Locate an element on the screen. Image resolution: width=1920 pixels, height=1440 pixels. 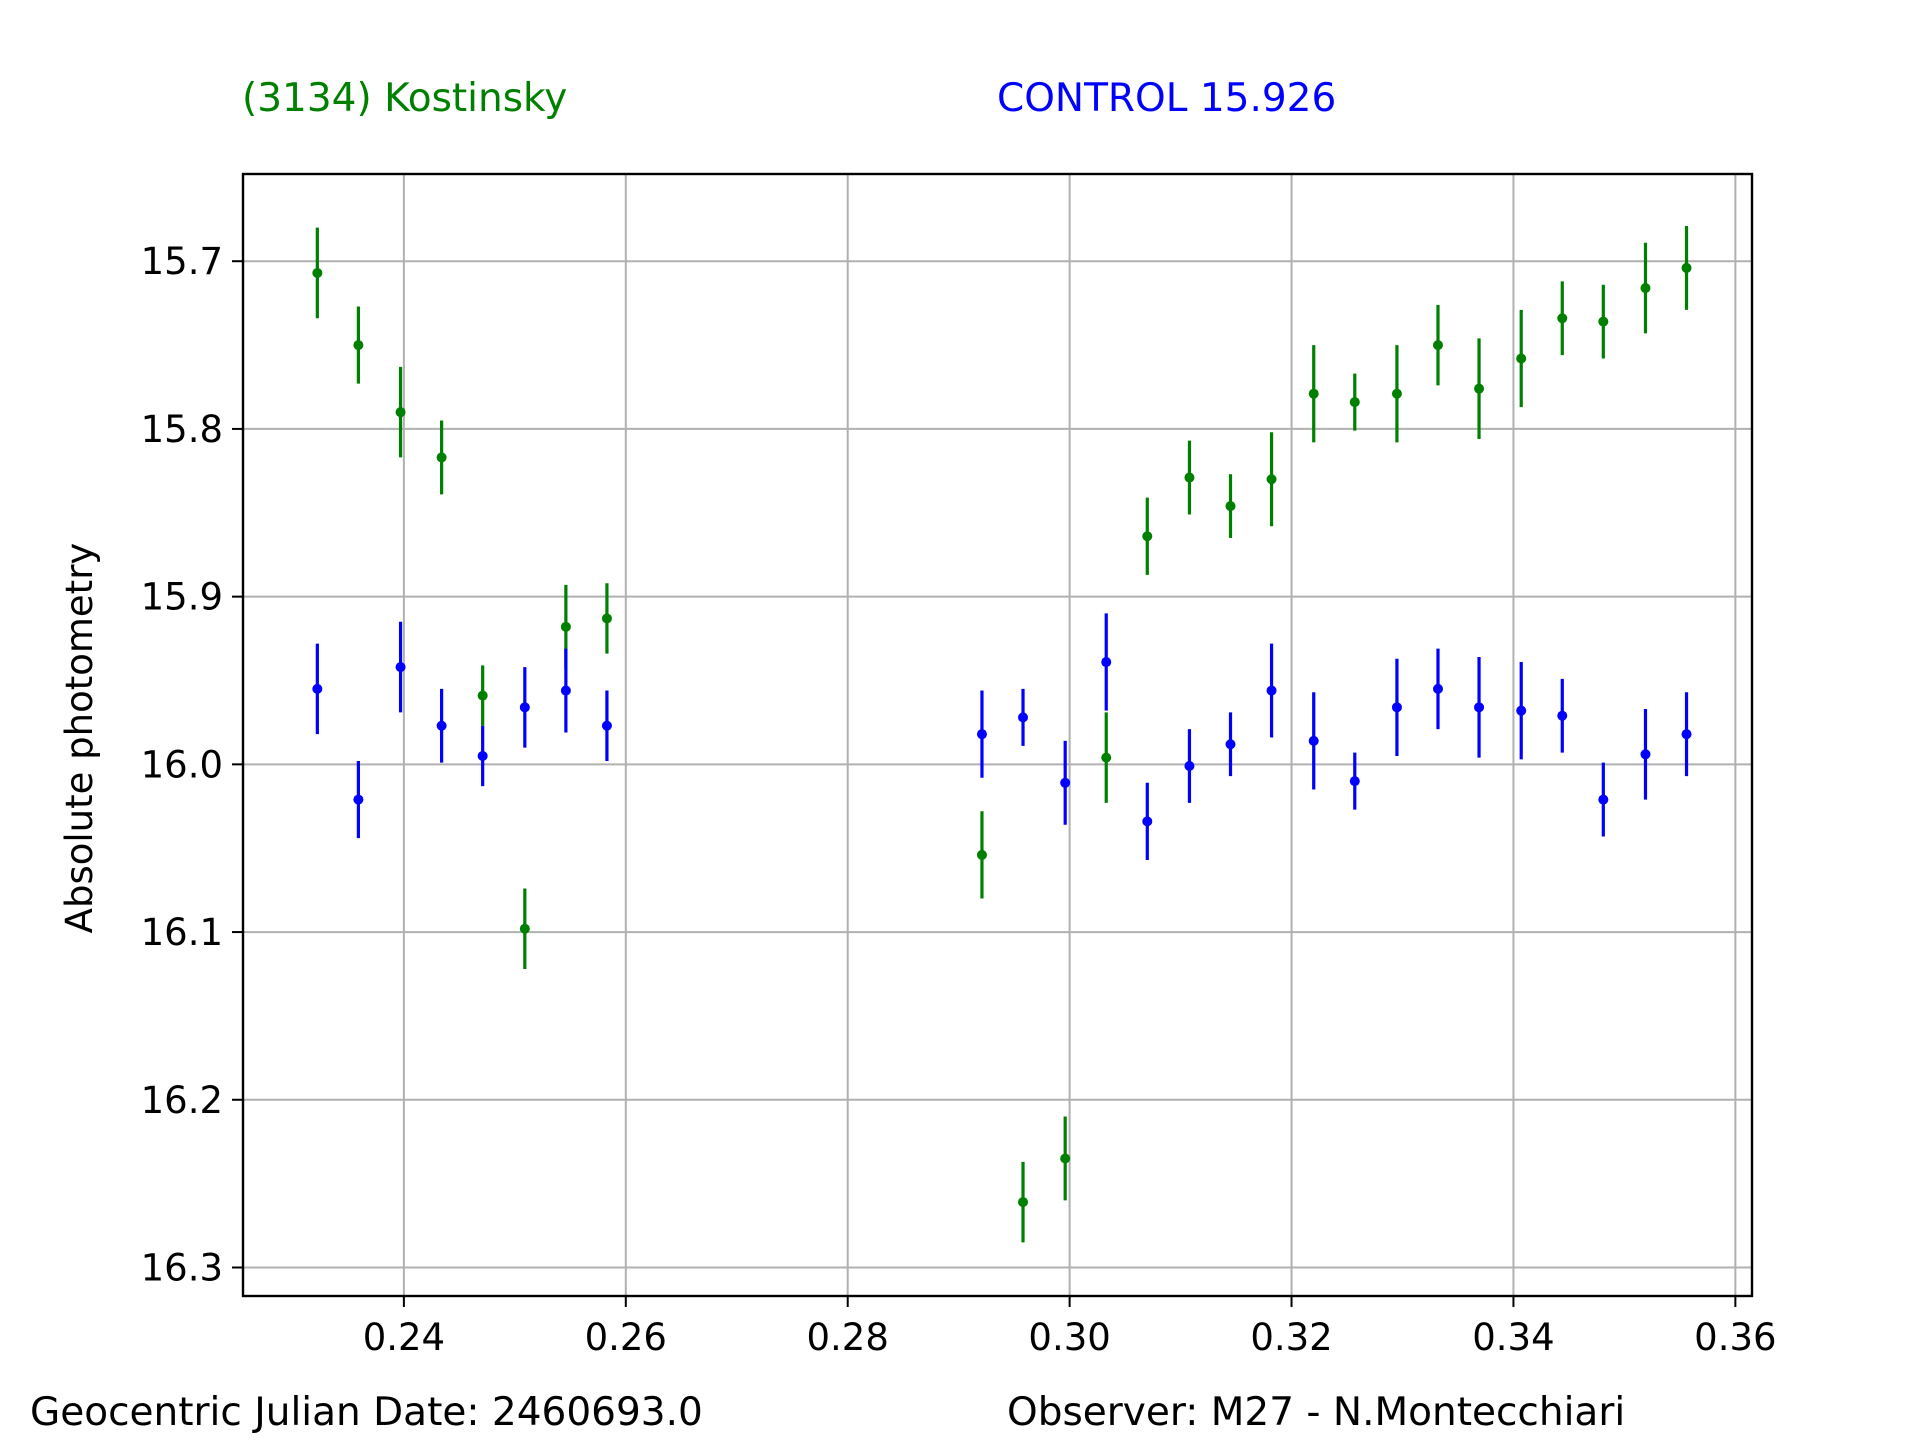
y-tick-label: 15.9 is located at coordinates (182, 597).